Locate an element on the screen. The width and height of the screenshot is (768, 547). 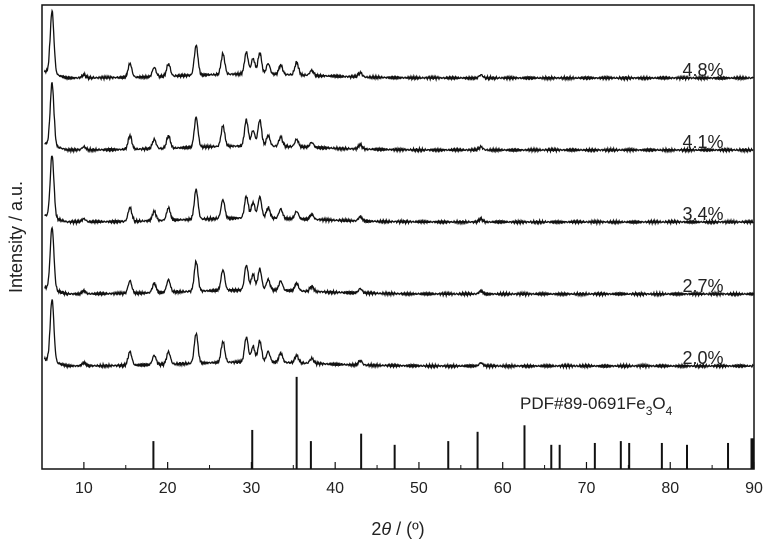
x-tick-label: 60 is located at coordinates (503, 488).